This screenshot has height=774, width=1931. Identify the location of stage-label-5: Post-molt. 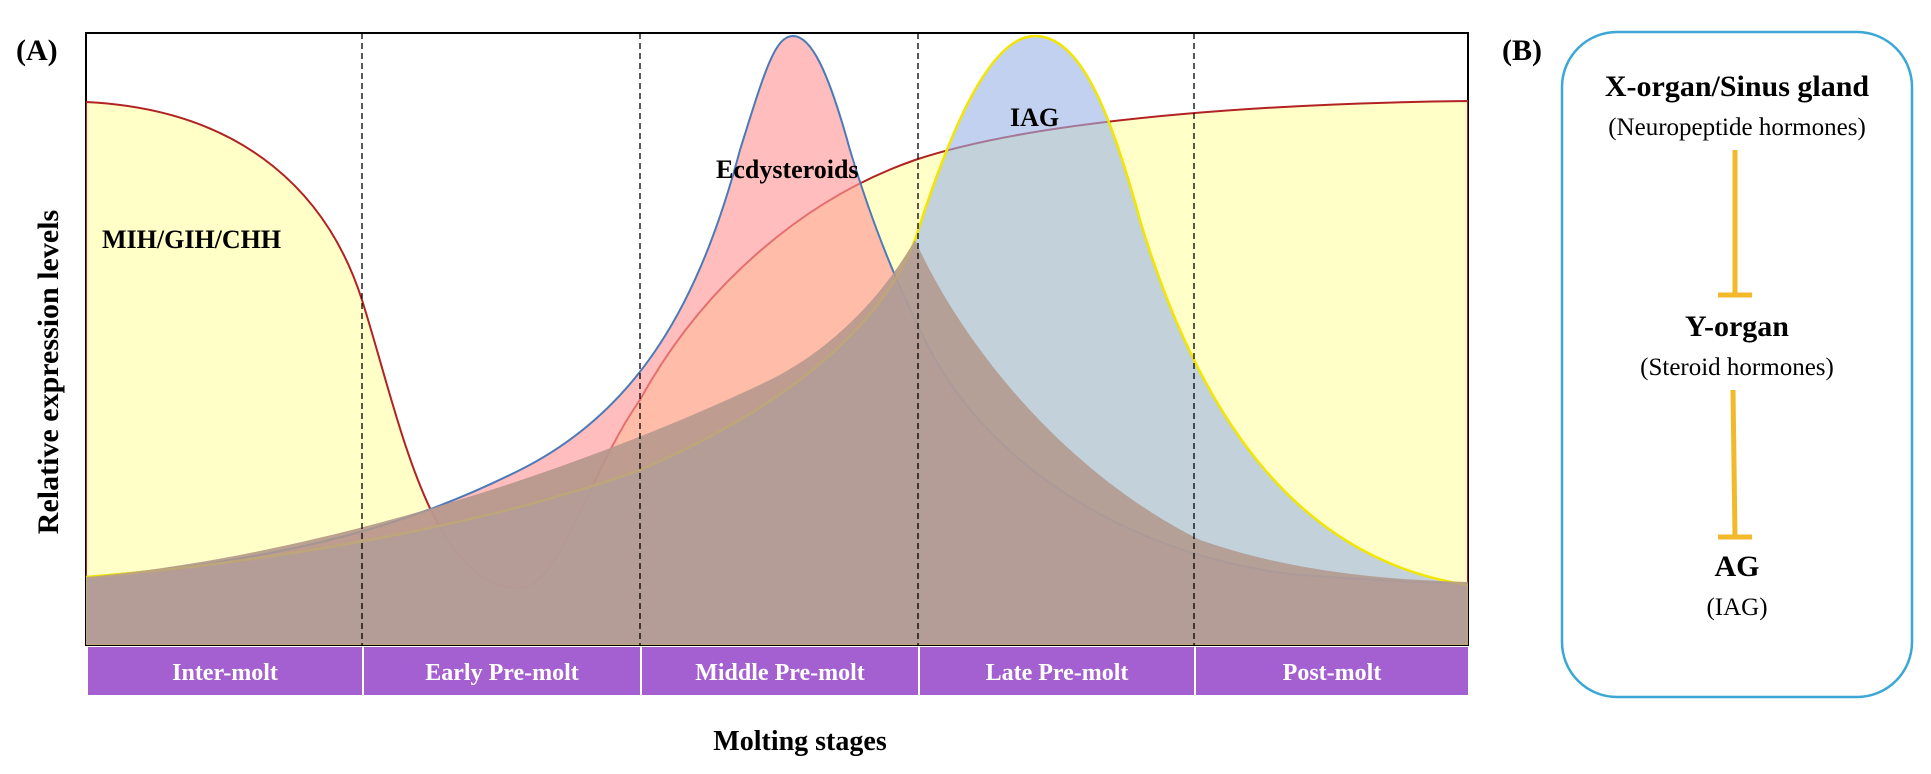
(1332, 673).